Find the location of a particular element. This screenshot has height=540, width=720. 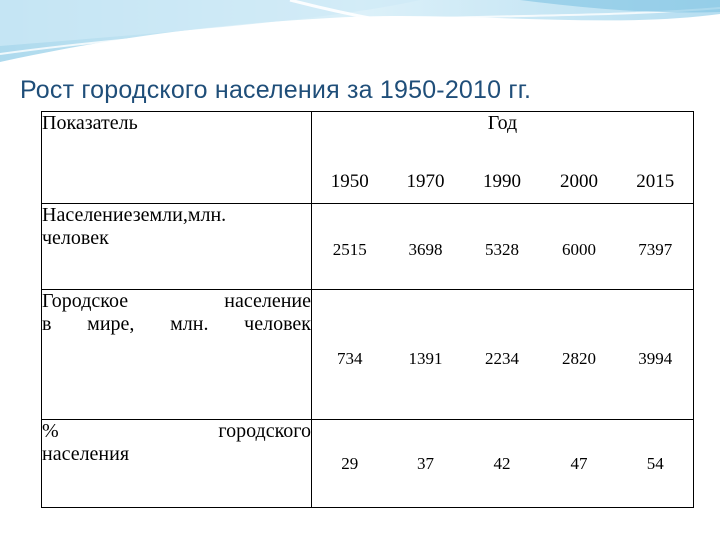

label-header-cell: Показатель is located at coordinates (176, 136).